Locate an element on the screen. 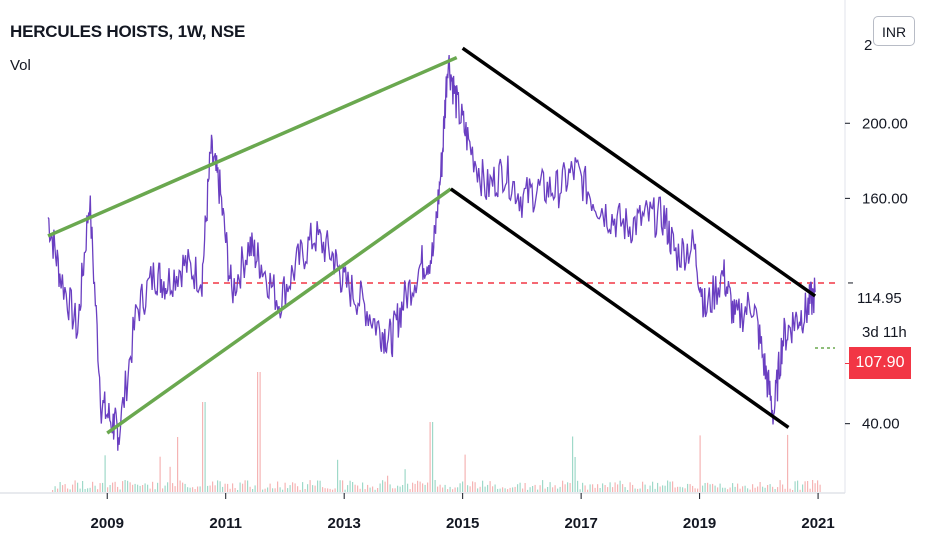  x-tick-label: 2009 is located at coordinates (107, 523).